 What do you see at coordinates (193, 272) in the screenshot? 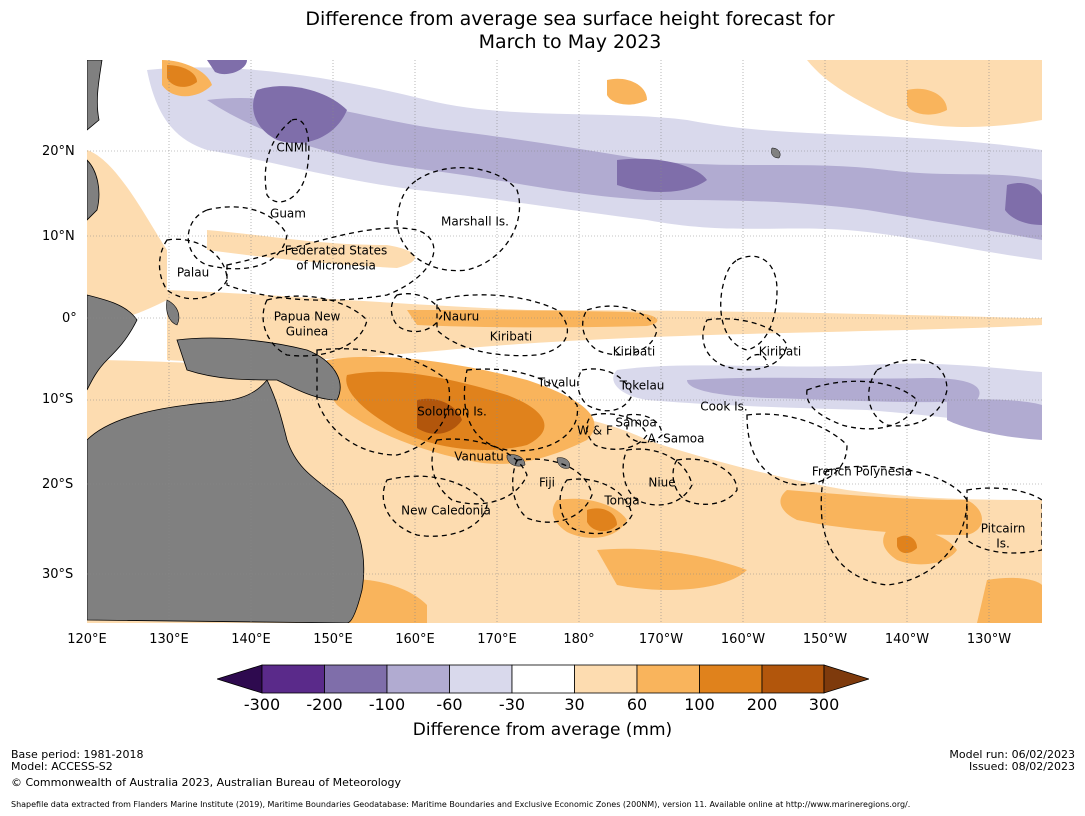
I see `region-label-palau: Palau` at bounding box center [193, 272].